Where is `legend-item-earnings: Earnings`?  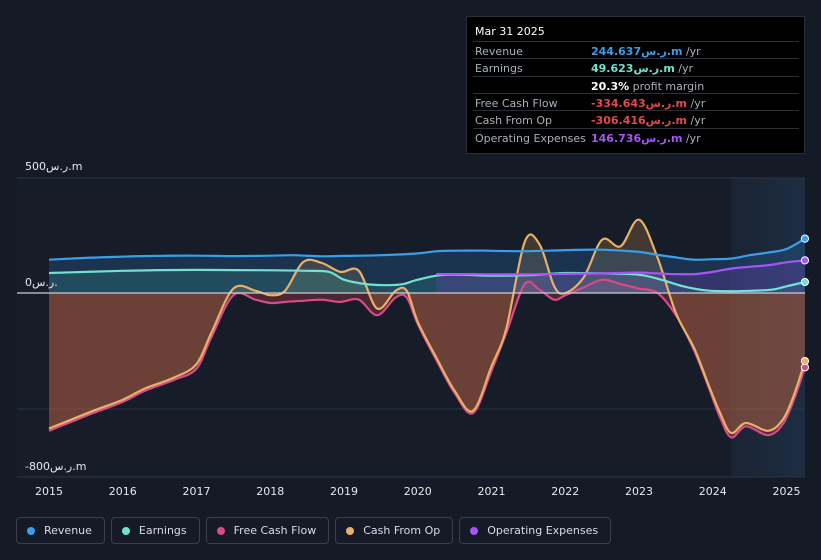
legend-item-earnings: Earnings is located at coordinates (155, 530).